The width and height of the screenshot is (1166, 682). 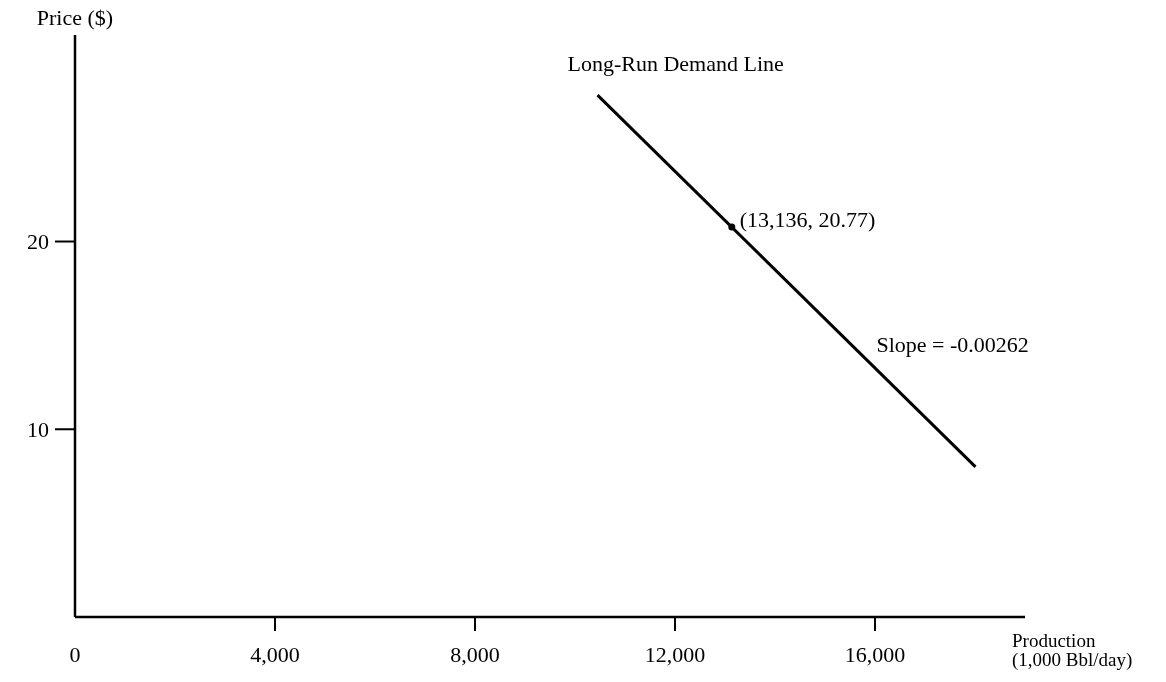 What do you see at coordinates (952, 345) in the screenshot?
I see `annotation: Slope = -0.00262` at bounding box center [952, 345].